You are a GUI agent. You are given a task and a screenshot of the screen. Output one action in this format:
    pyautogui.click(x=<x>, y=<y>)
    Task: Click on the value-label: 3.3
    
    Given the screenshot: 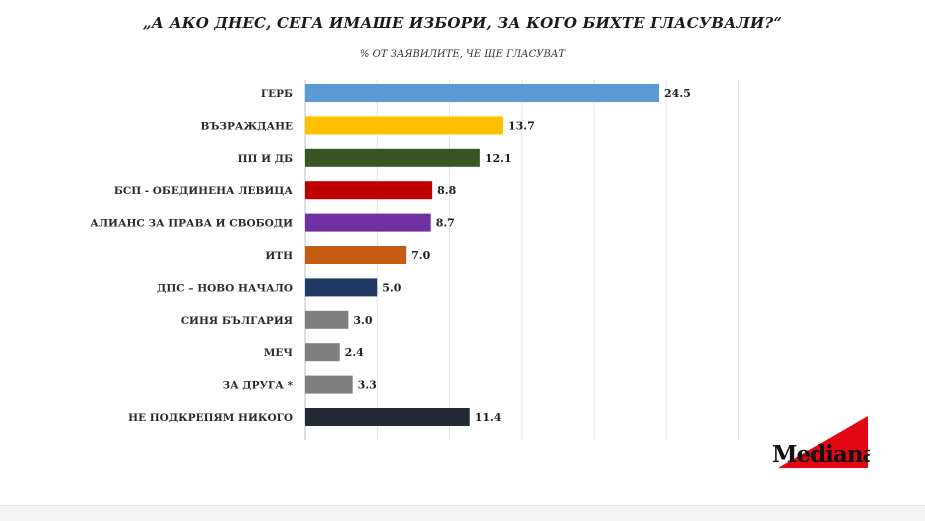 What is the action you would take?
    pyautogui.click(x=367, y=385)
    